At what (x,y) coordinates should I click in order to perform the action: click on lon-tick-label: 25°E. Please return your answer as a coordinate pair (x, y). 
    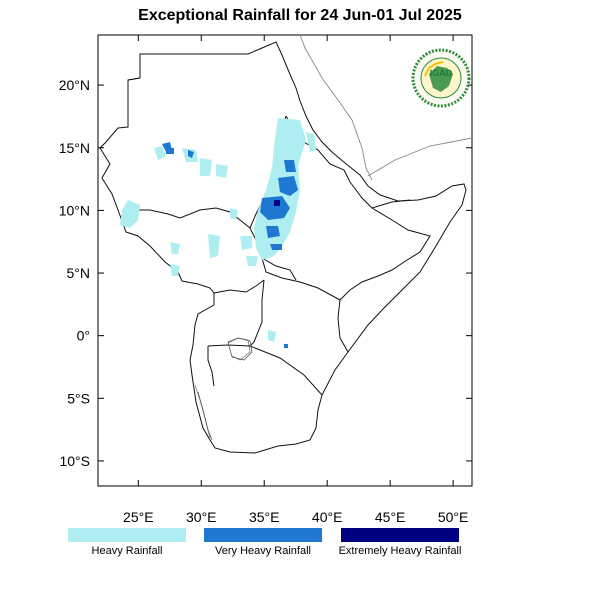
    Looking at the image, I should click on (138, 517).